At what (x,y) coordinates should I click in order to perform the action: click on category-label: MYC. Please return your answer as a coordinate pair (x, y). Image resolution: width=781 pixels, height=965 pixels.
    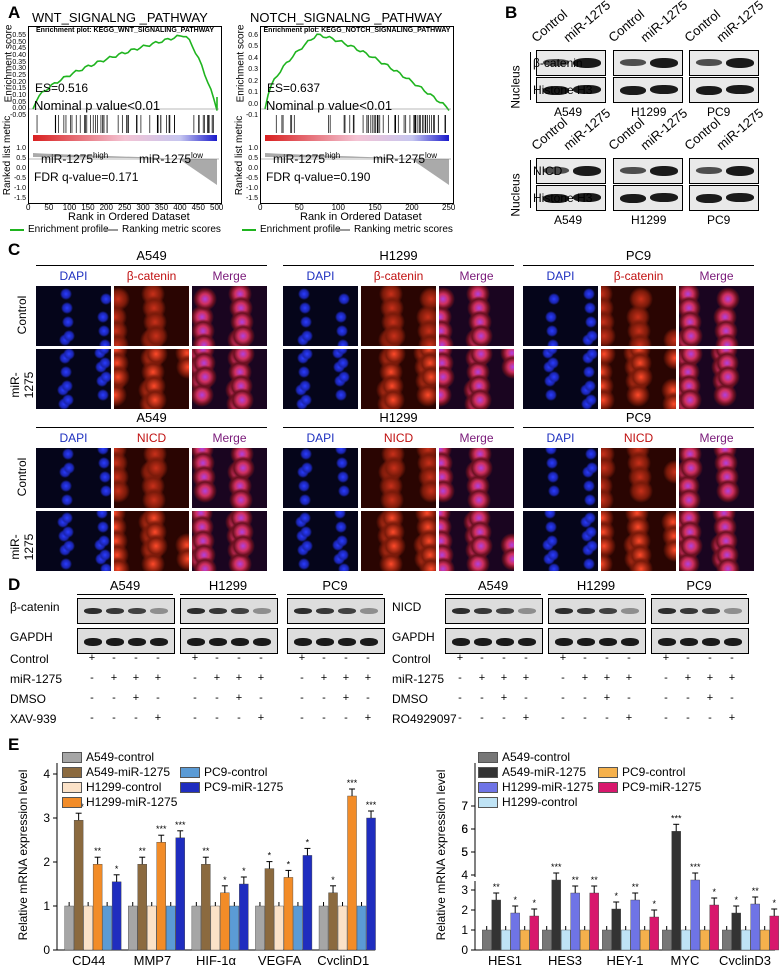
    Looking at the image, I should click on (685, 959).